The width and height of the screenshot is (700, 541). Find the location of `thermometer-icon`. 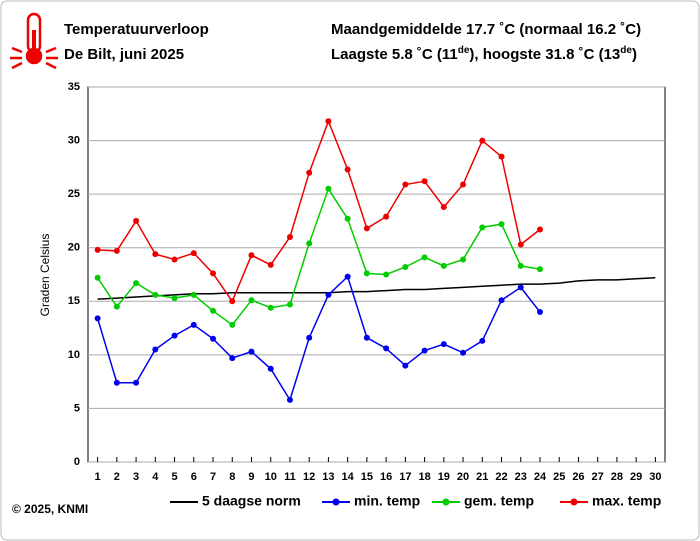

thermometer-icon is located at coordinates (34, 41).